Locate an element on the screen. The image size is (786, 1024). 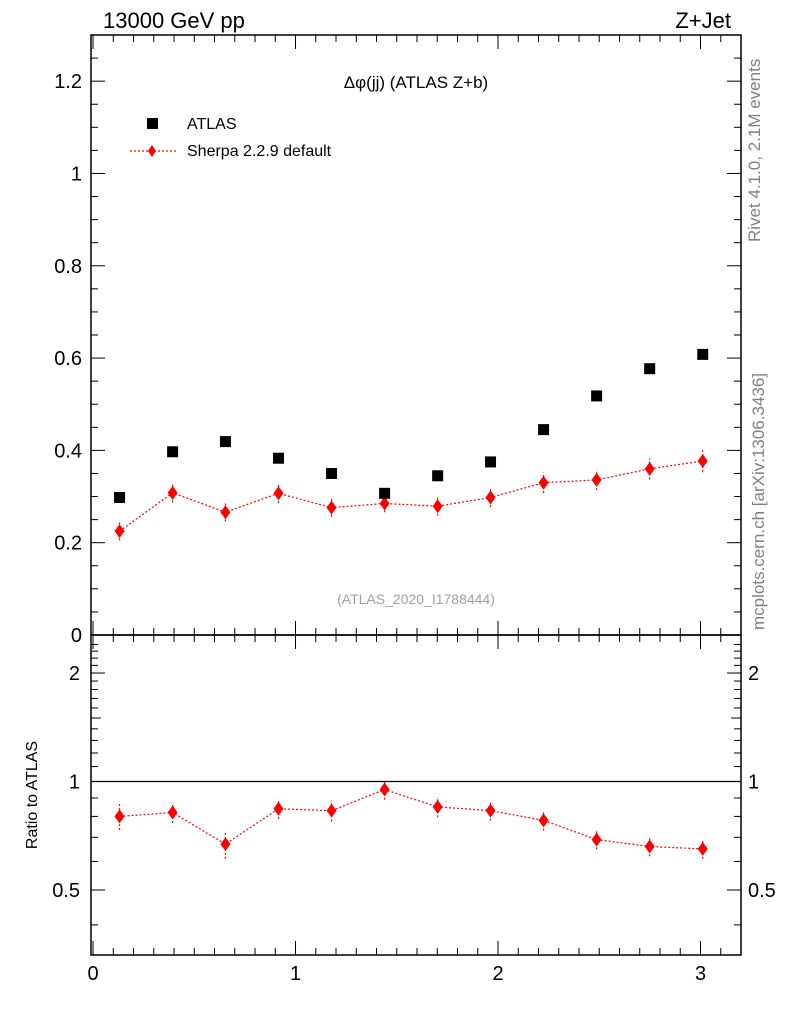
x-tick-label: 1 is located at coordinates (295, 974).